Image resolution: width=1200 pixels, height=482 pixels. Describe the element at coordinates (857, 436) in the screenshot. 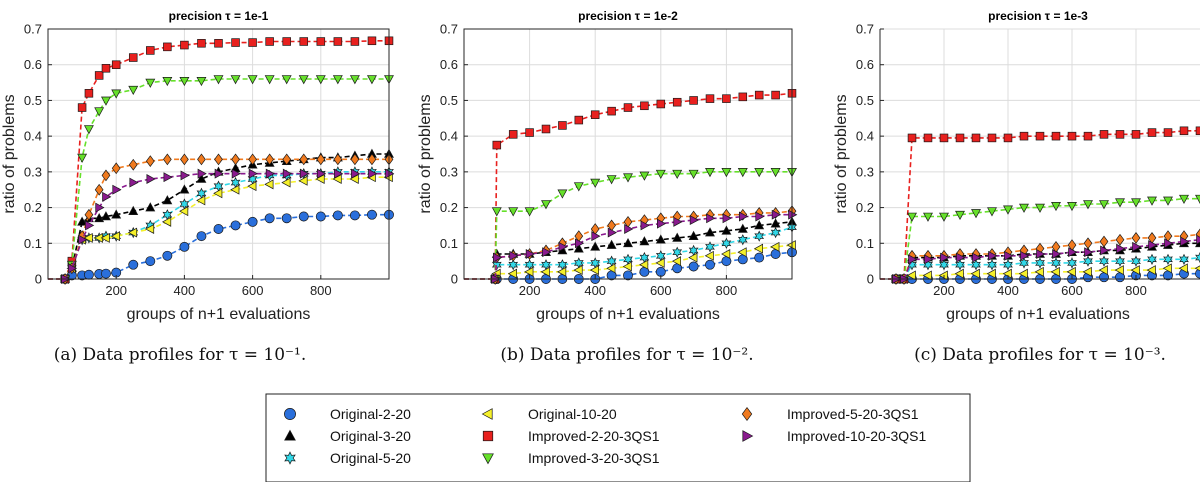

I see `legend-label: Improved-10-20-3QS1` at that location.